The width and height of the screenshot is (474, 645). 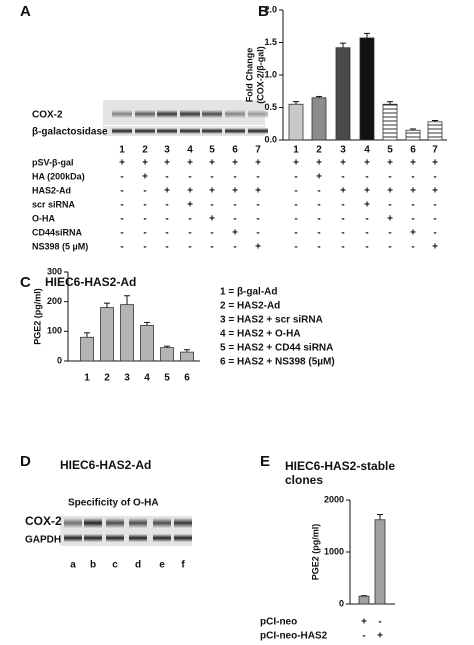 I want to click on lane-label: a, so click(x=73, y=565).